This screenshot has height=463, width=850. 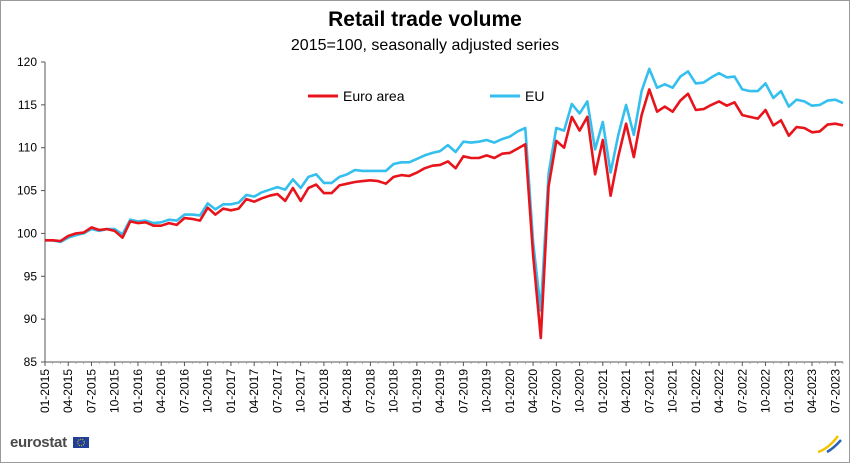 I want to click on x-tick-label: 10-2015, so click(x=115, y=391).